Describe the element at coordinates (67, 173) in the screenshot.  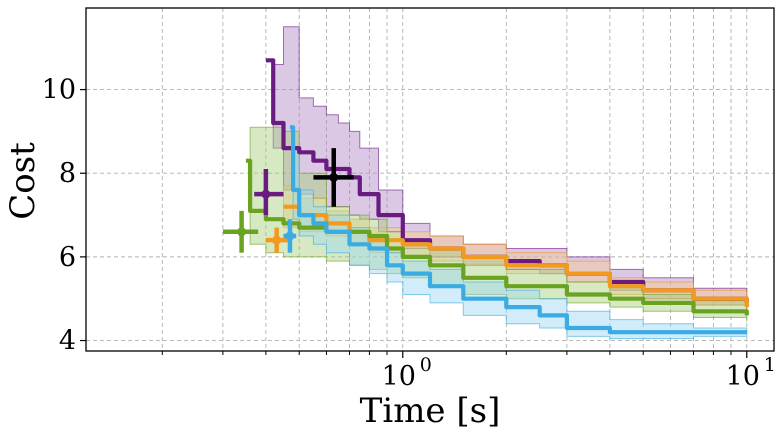
I see `y-tick-label: 8` at that location.